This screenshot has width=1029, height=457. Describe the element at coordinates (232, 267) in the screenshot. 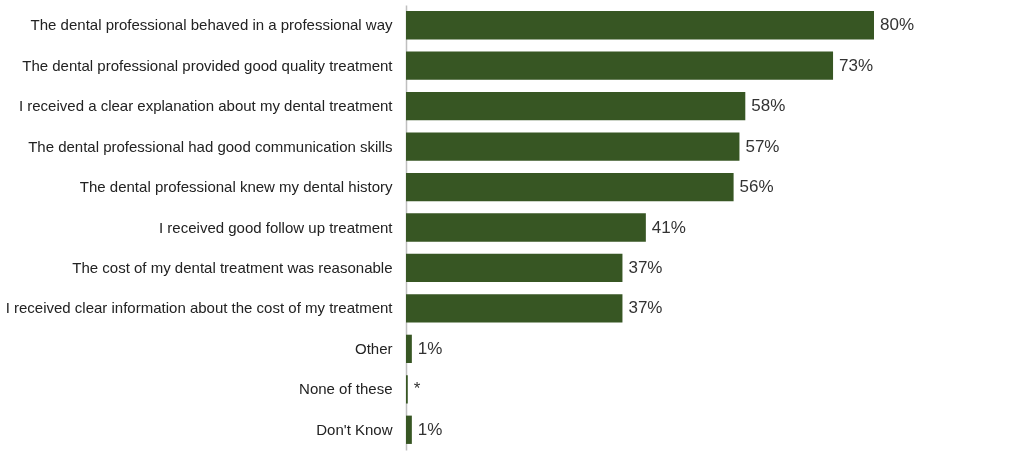

I see `y-tick-label: The cost of my dental treatment was reasonable` at that location.